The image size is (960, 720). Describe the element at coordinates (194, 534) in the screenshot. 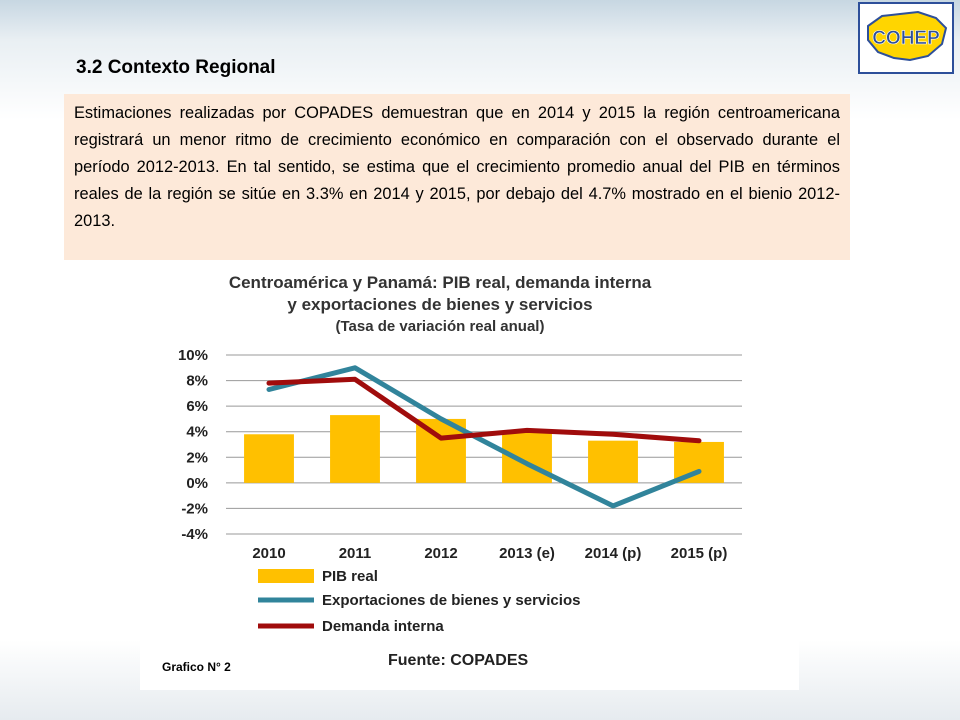

I see `y-tick-label: -4%` at that location.